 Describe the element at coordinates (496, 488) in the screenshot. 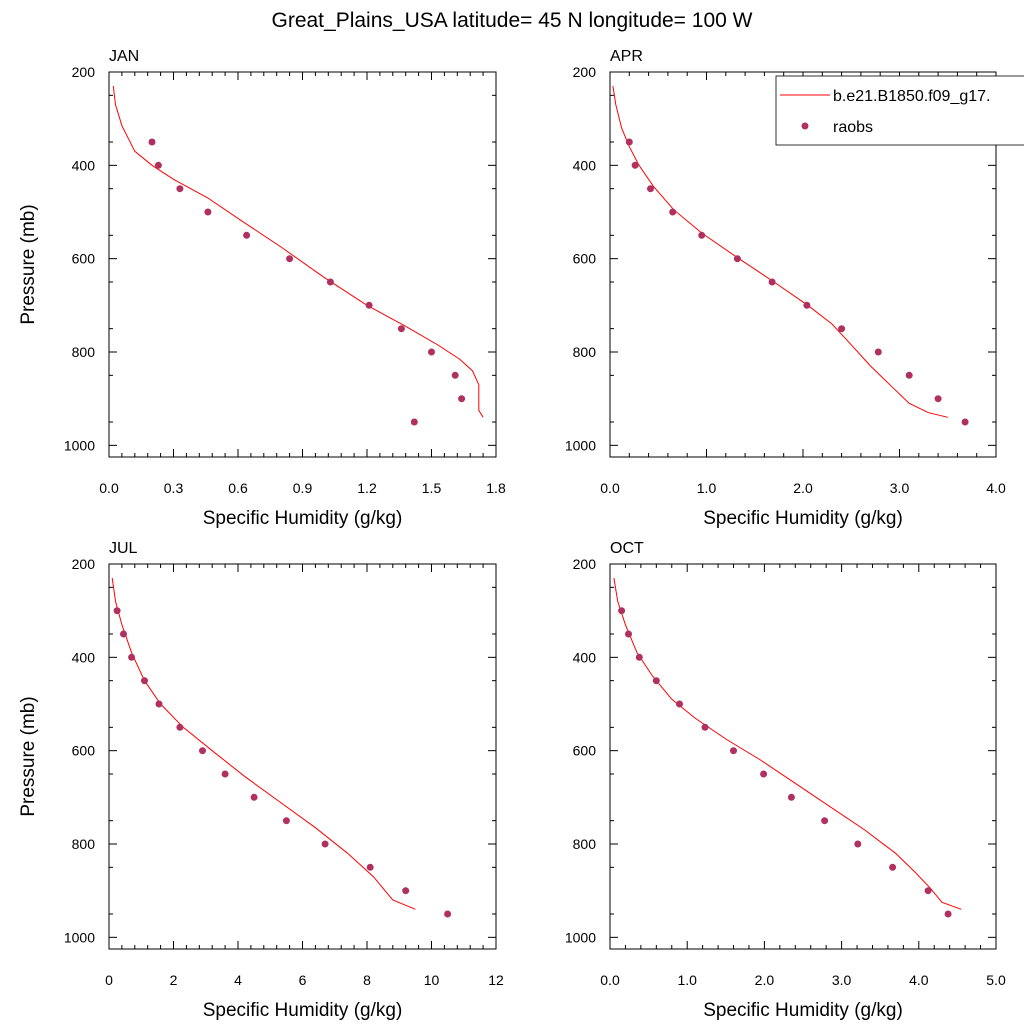

I see `x-tick-label-jan: 1.8` at that location.